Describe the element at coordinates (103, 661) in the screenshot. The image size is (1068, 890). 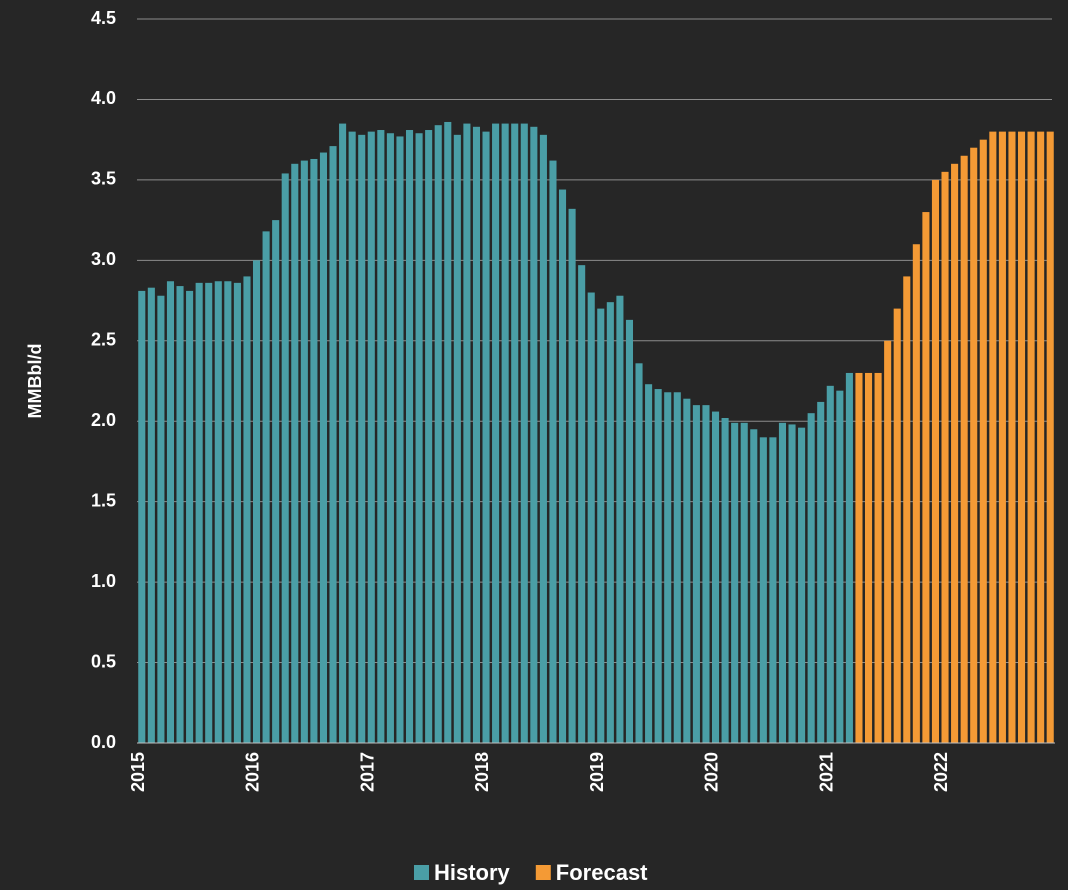
I see `y-tick-label: 0.5` at that location.